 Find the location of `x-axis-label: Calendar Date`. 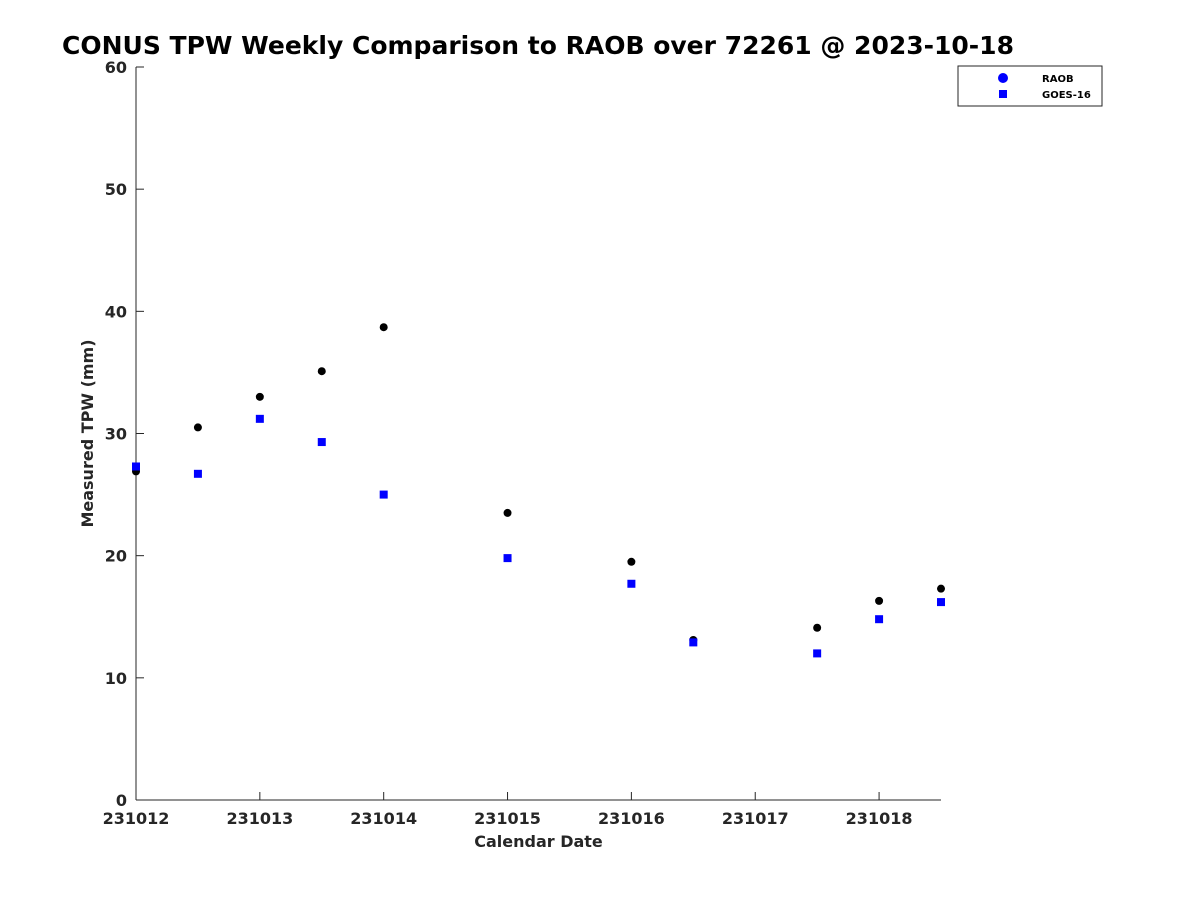

x-axis-label: Calendar Date is located at coordinates (538, 841).